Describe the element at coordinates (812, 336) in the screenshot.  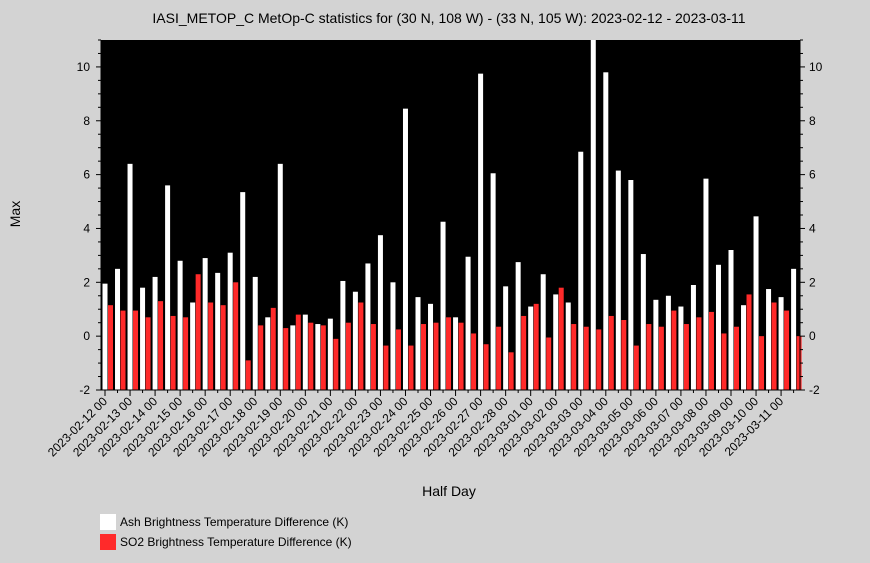
I see `y-tick-label-right: 0` at that location.